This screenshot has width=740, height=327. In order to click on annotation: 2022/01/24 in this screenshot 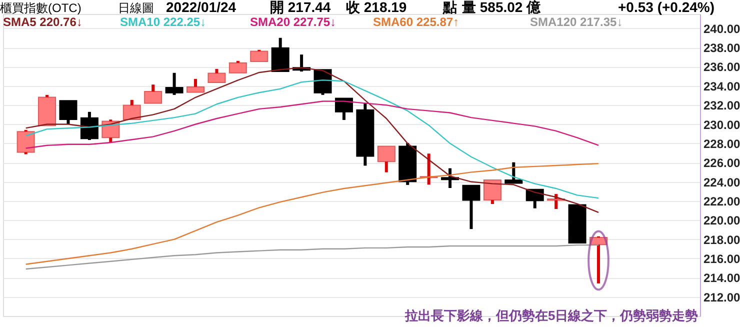, I will do `click(201, 7)`.